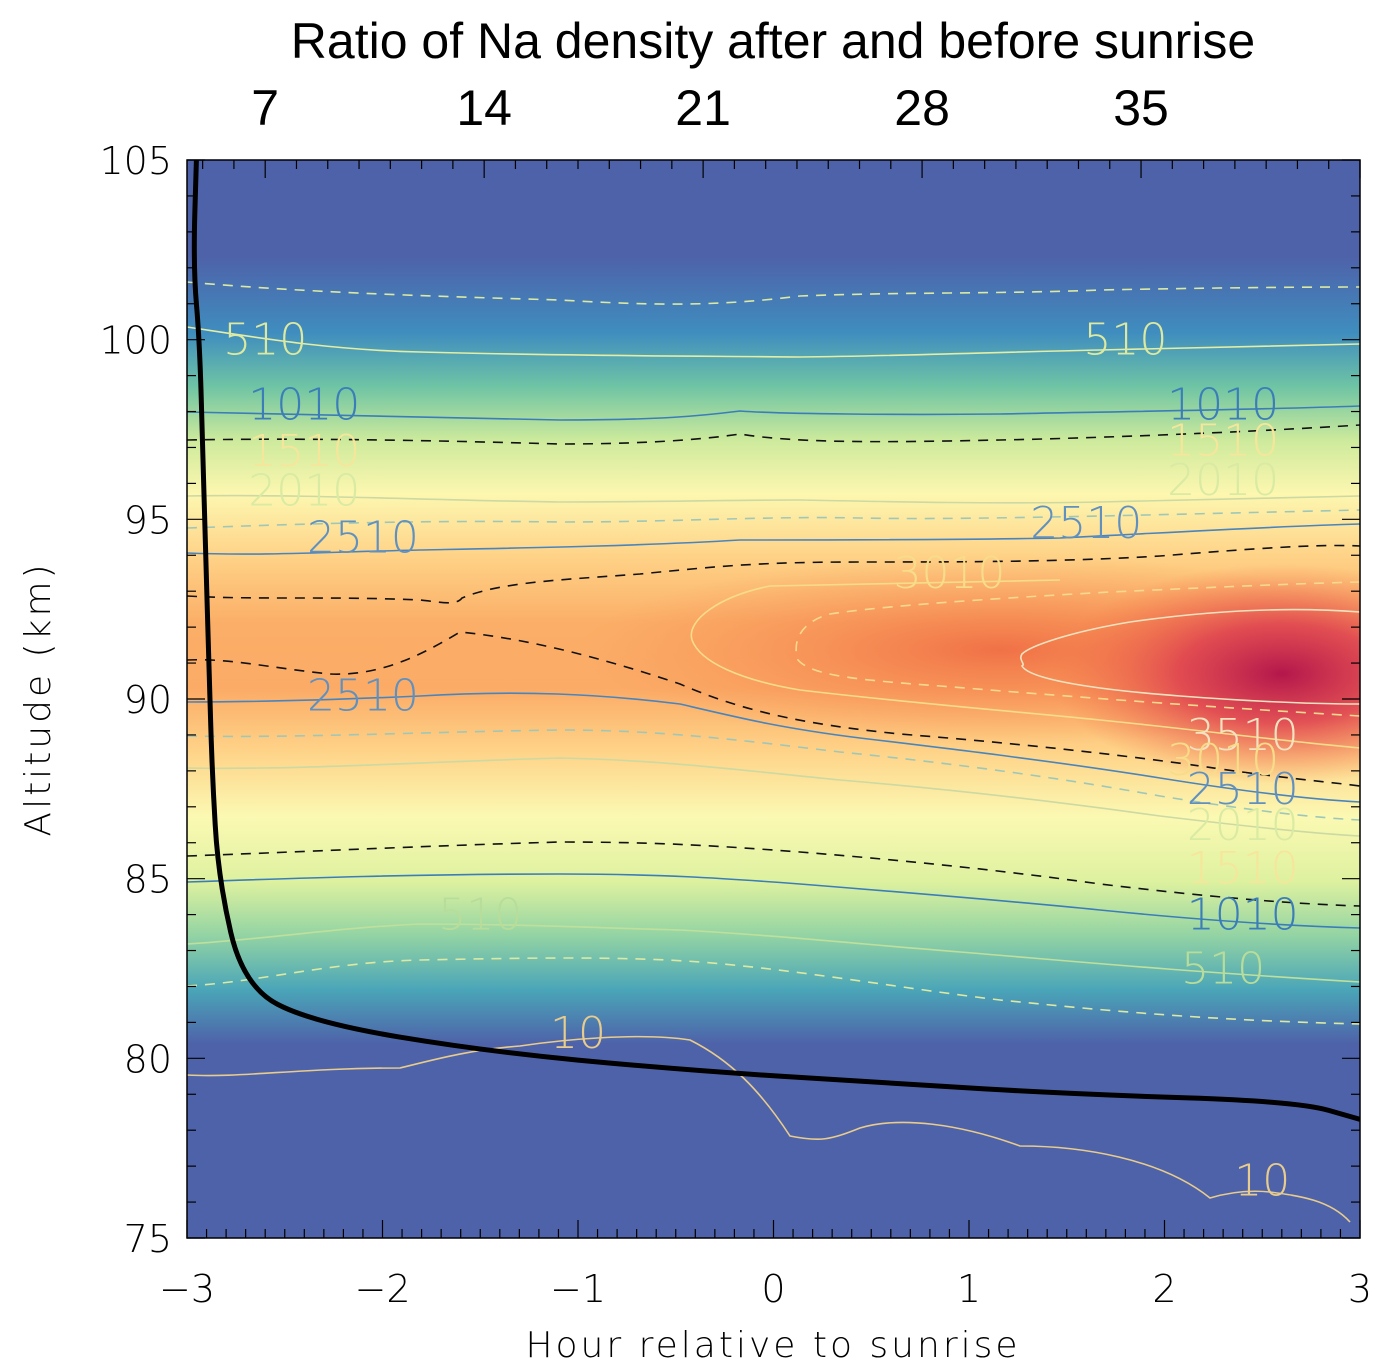 The width and height of the screenshot is (1383, 1372). I want to click on contour-3010-dashed, so click(1077, 649).